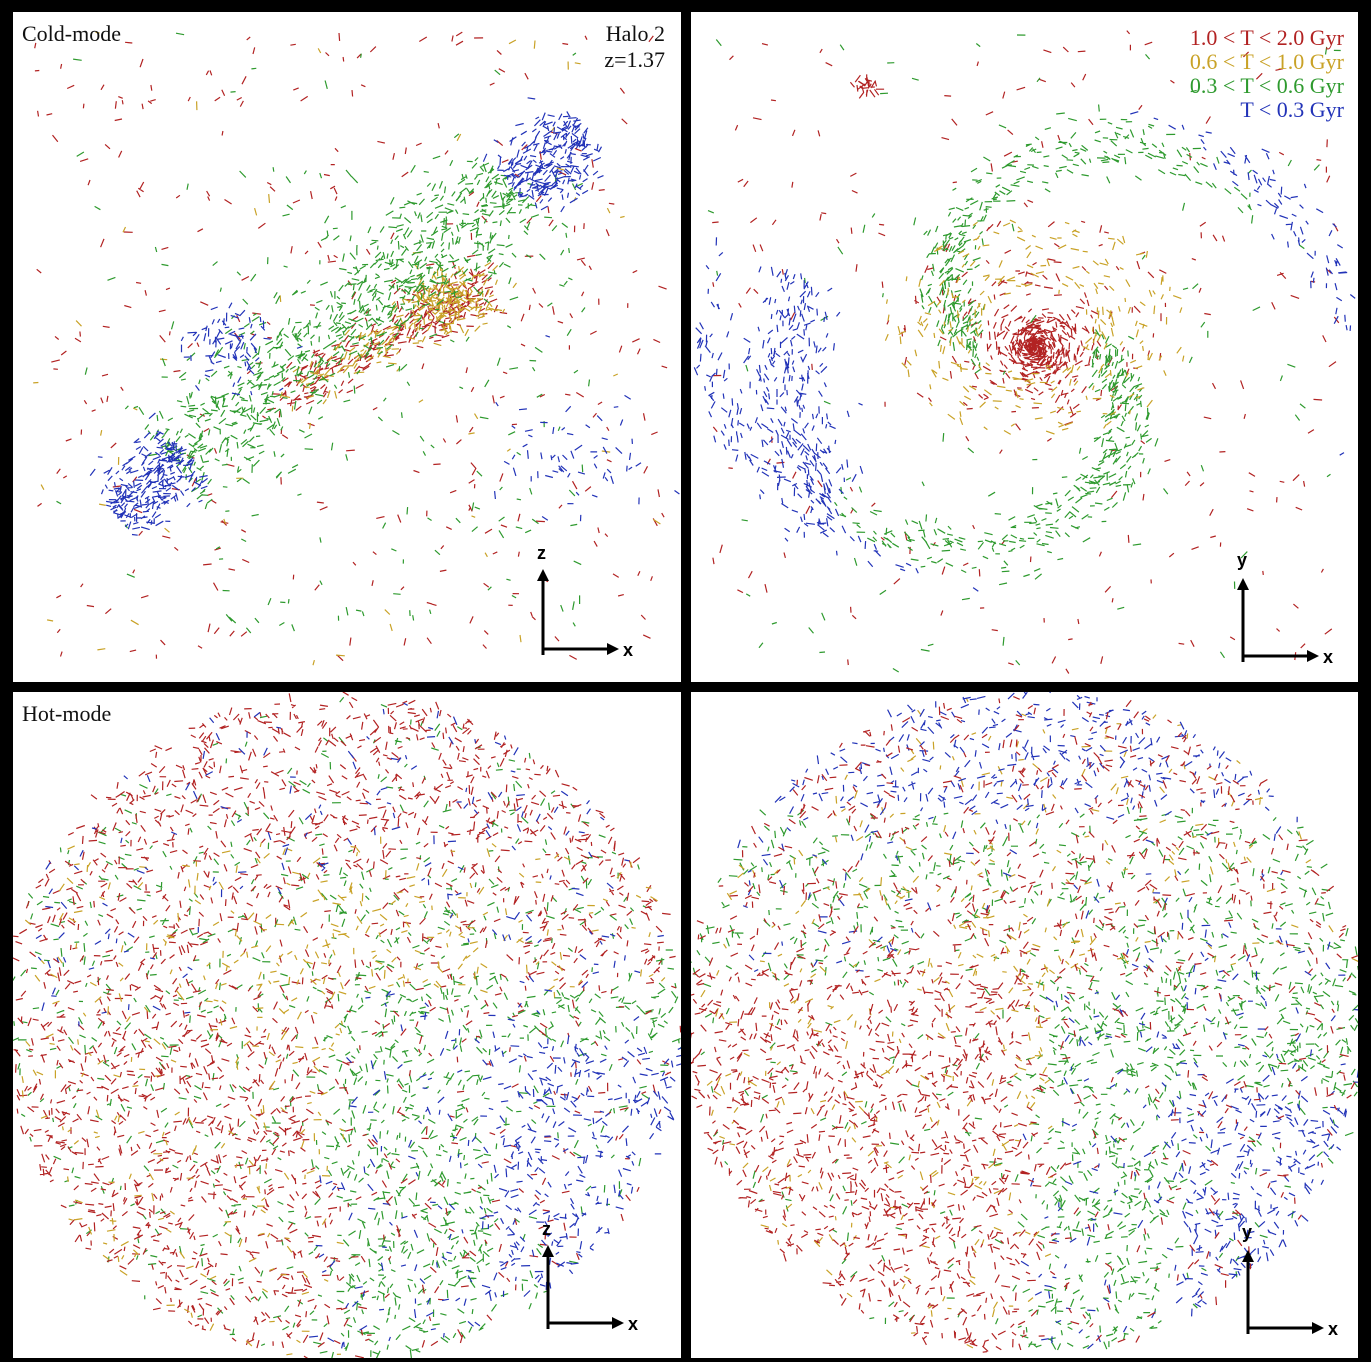  I want to click on legend-entry-3: 0.3 < T < 0.6 Gyr, so click(1266, 85).